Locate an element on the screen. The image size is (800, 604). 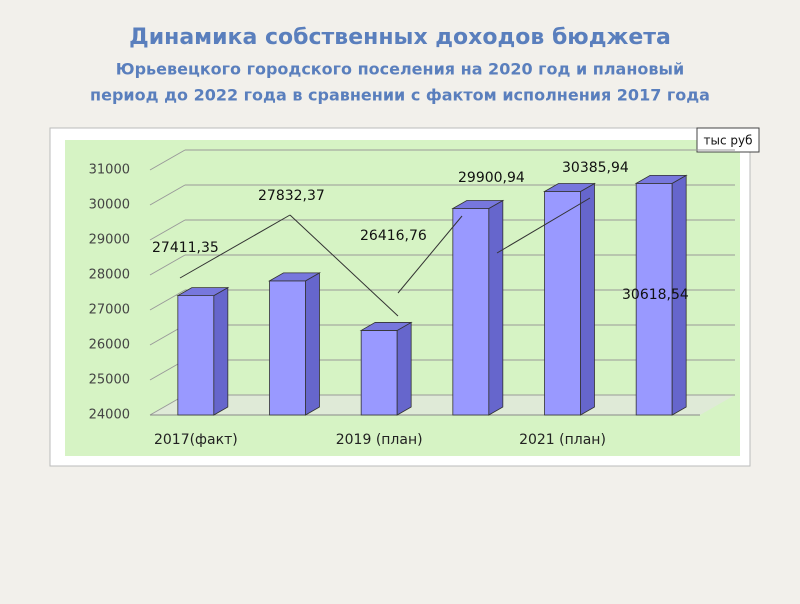
y-tick-label: 27000 is located at coordinates (109, 310).